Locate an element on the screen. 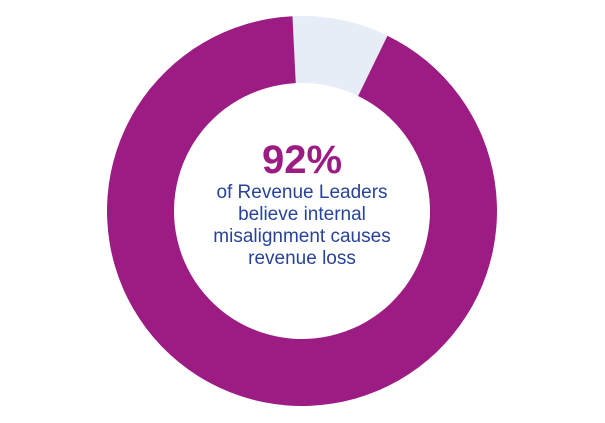 This screenshot has height=423, width=605. caption-line-1: of Revenue Leaders is located at coordinates (302, 192).